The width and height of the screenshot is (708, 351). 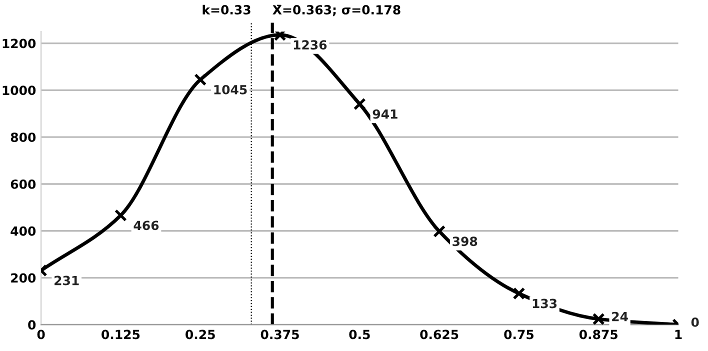 I want to click on x-tick-label: 0.125, so click(x=121, y=335).